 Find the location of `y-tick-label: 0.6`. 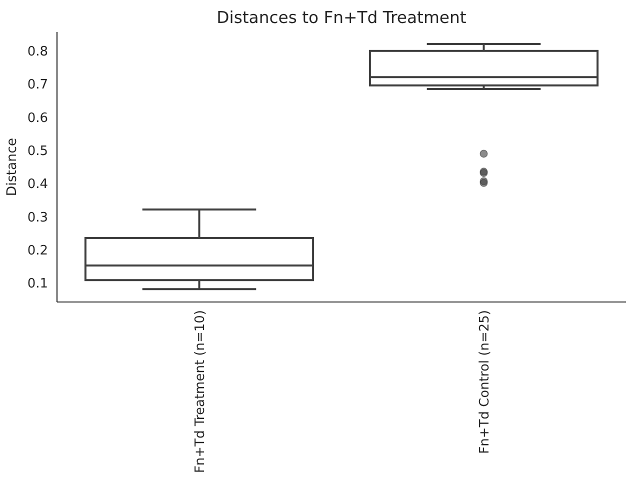

y-tick-label: 0.6 is located at coordinates (37, 118).